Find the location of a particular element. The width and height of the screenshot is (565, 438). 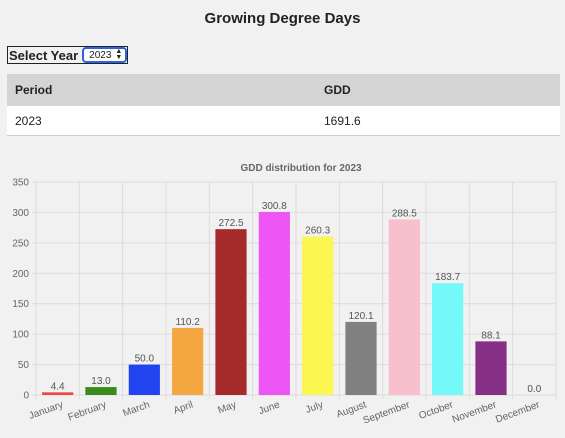

table-header-row: Period GDD is located at coordinates (283, 90).